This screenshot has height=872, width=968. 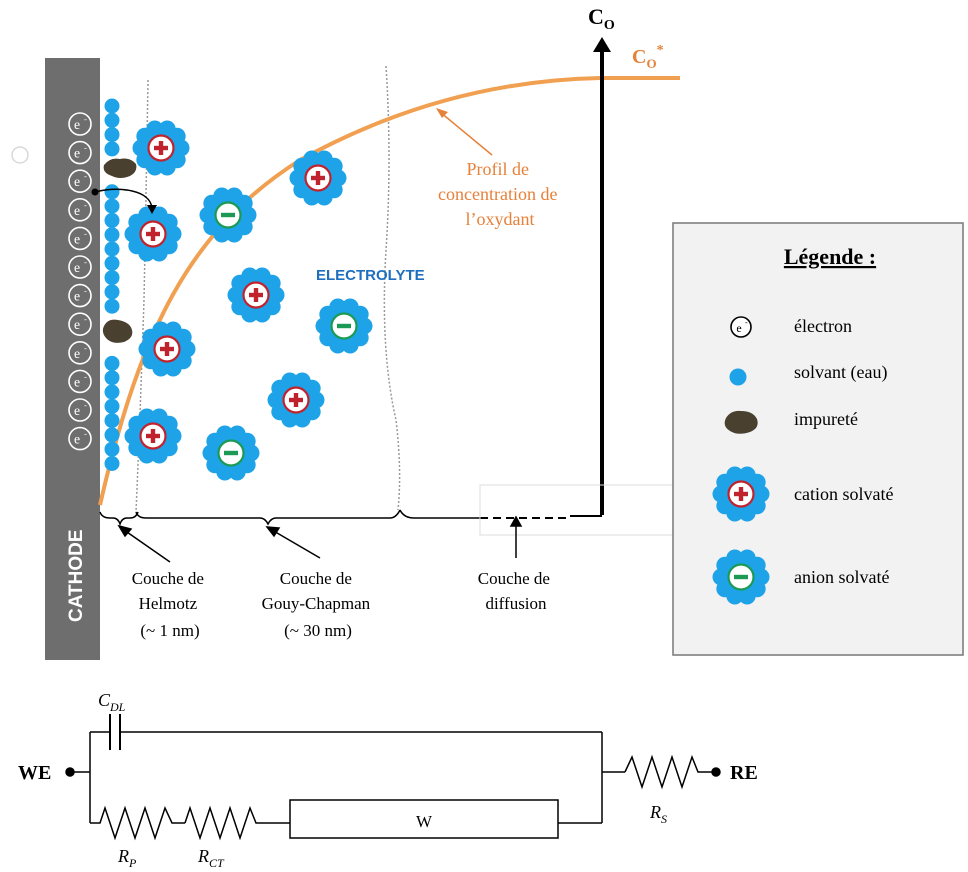 I want to click on re-terminal, so click(x=716, y=772).